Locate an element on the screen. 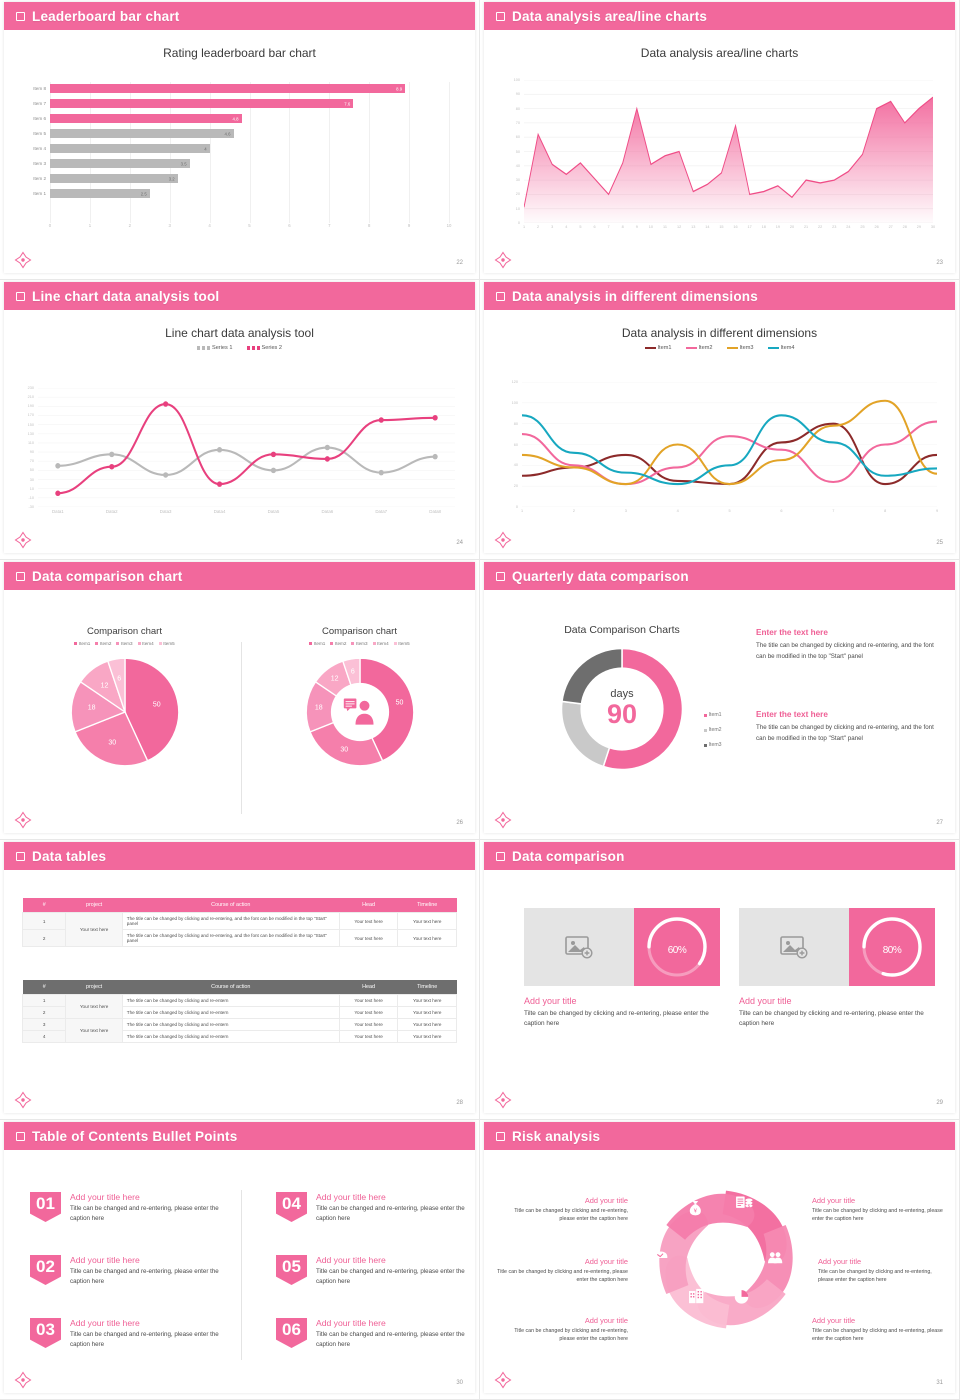  x-axis-tick: Data7 is located at coordinates (381, 511).